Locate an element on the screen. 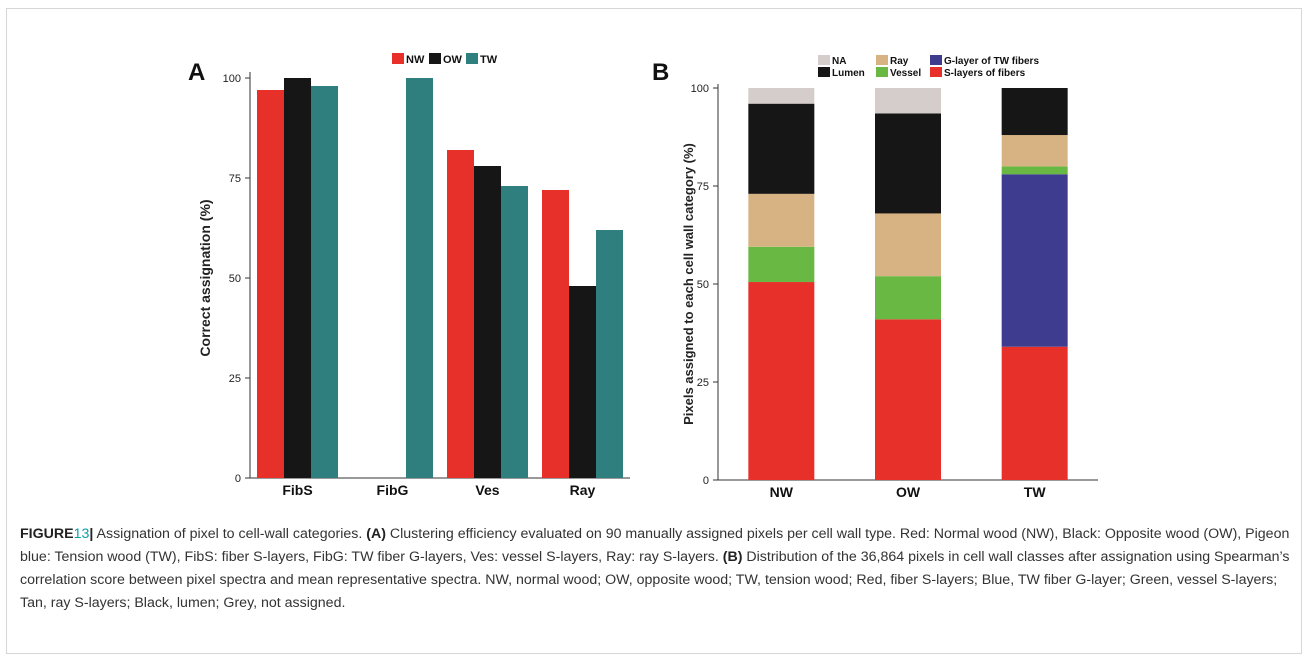 The image size is (1311, 657). stack-nw-vessel is located at coordinates (781, 264).